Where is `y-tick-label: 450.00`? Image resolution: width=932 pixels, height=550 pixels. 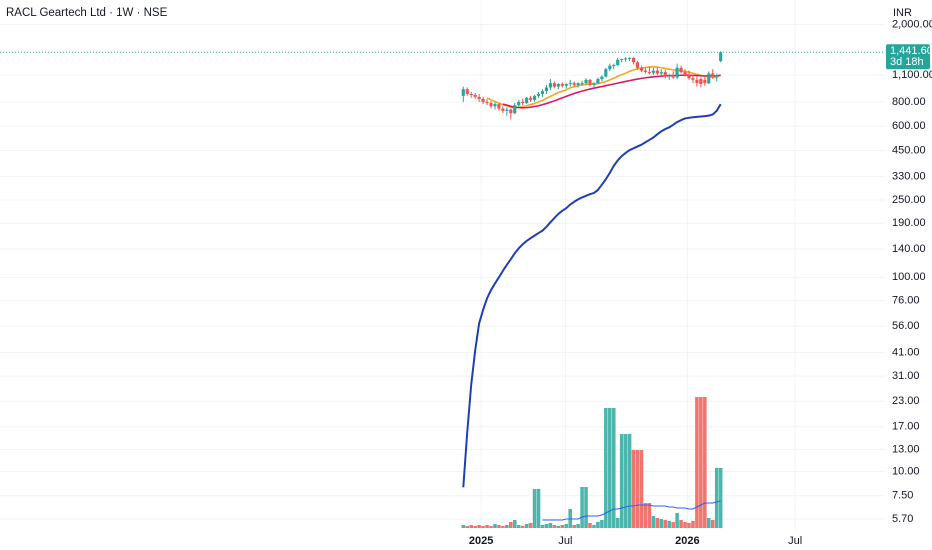 y-tick-label: 450.00 is located at coordinates (909, 150).